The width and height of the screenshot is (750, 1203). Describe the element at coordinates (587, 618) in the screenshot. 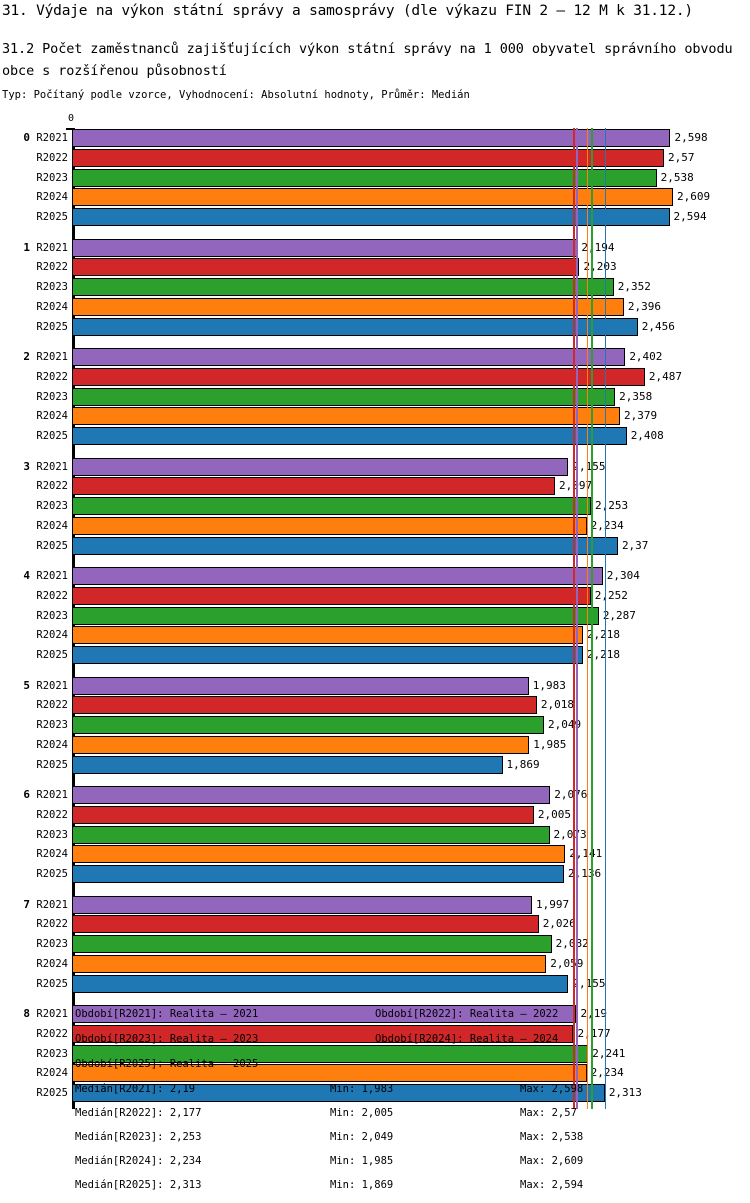

I see `median-line-R2024` at that location.